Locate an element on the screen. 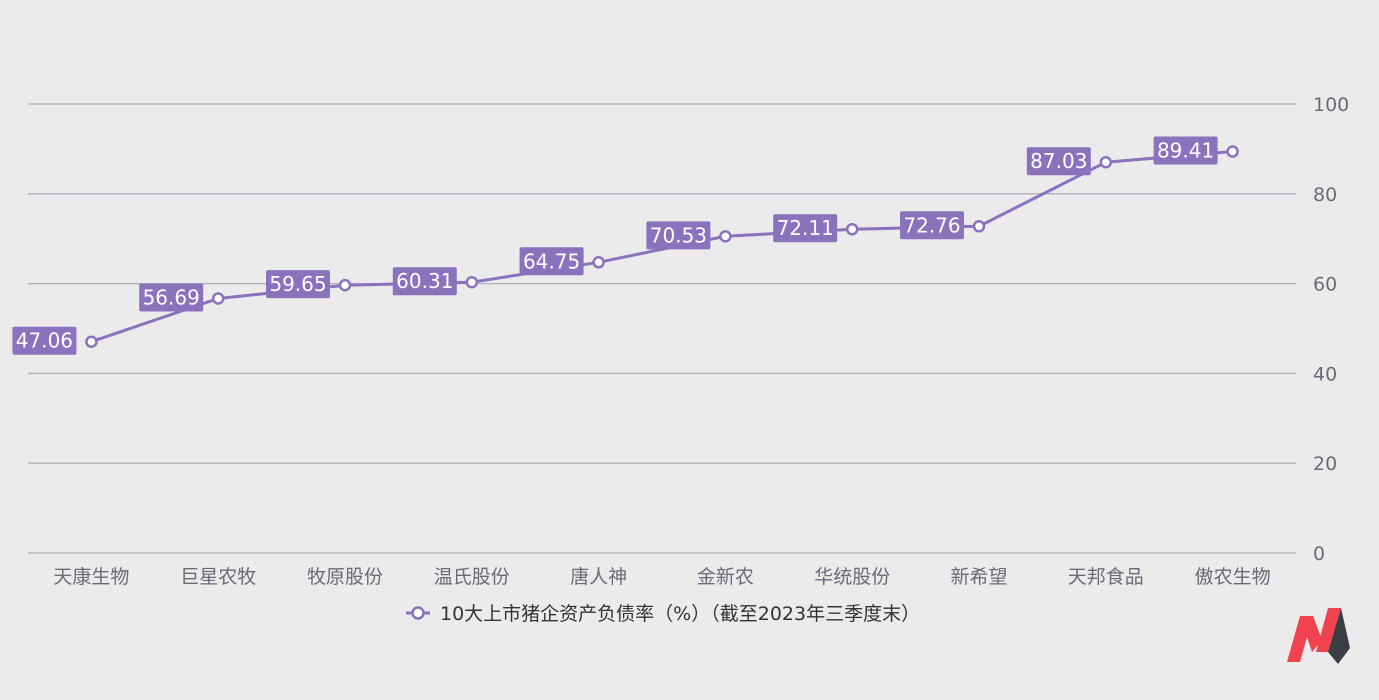 The height and width of the screenshot is (700, 1379). legend: 10大上市猪企资产负债率（%）（截至2023年三季度末） is located at coordinates (663, 614).